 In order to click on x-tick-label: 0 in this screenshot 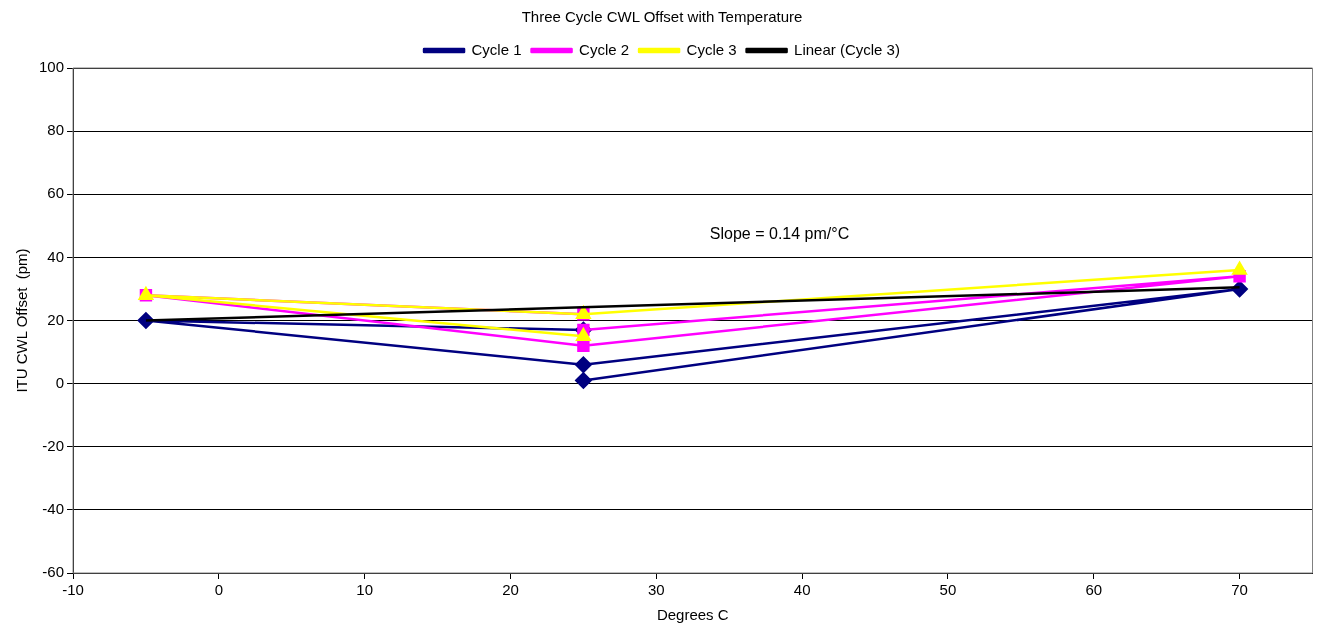, I will do `click(219, 590)`.